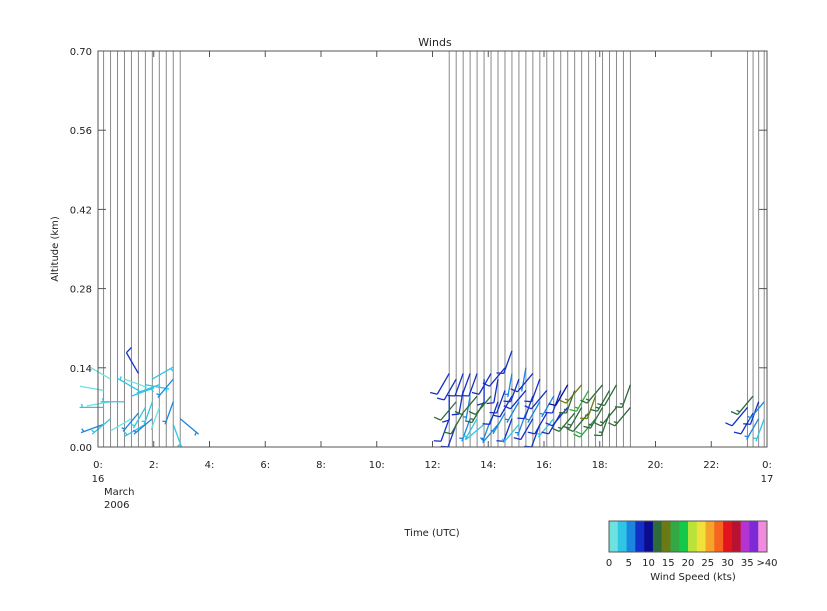 The height and width of the screenshot is (611, 827). Describe the element at coordinates (98, 479) in the screenshot. I see `start-day-label: 16` at that location.